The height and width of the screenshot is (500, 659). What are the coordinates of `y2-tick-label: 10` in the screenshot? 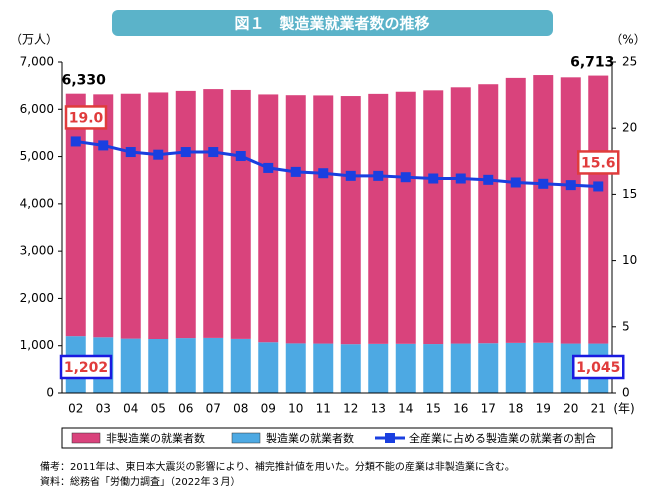 It's located at (629, 260).